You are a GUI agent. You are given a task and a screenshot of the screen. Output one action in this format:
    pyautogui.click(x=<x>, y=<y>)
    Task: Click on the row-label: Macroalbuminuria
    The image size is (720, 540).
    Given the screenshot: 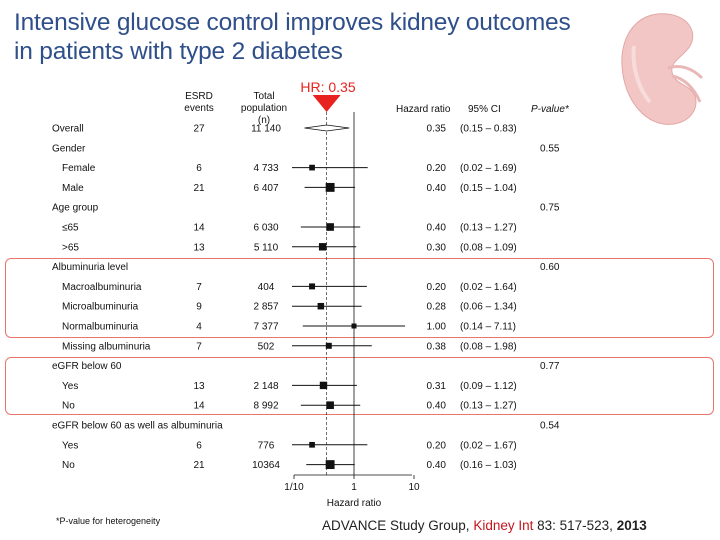 What is the action you would take?
    pyautogui.click(x=102, y=287)
    